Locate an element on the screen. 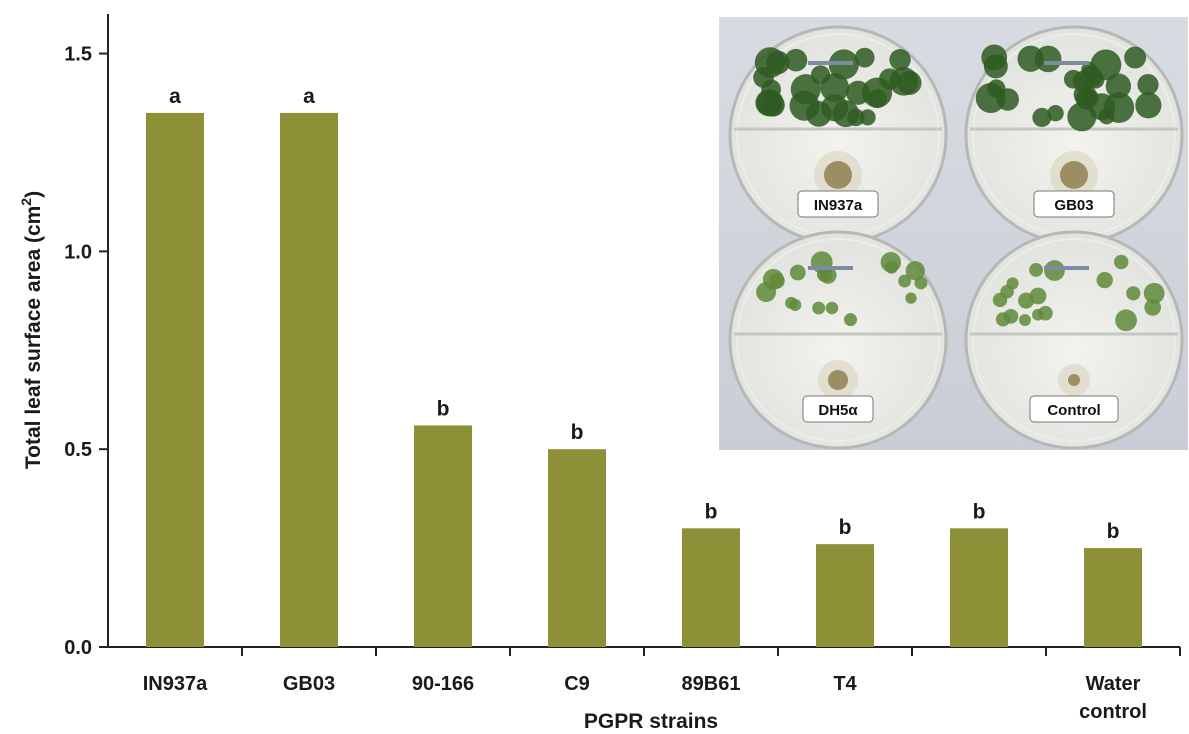  y-ticks: 0.0 0.5 1.0 1.5 is located at coordinates (86, 351).